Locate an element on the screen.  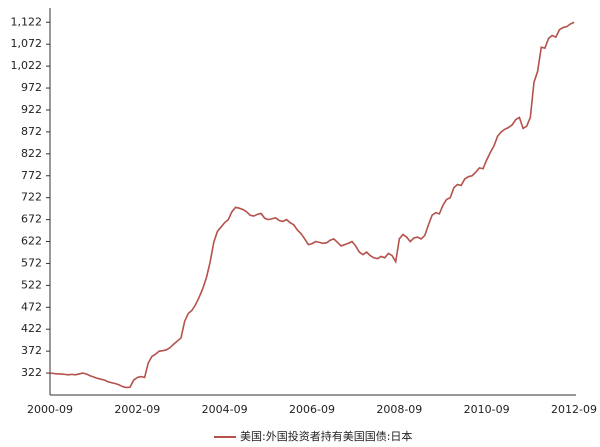
x-tick-label: 2010-09 is located at coordinates (487, 409).